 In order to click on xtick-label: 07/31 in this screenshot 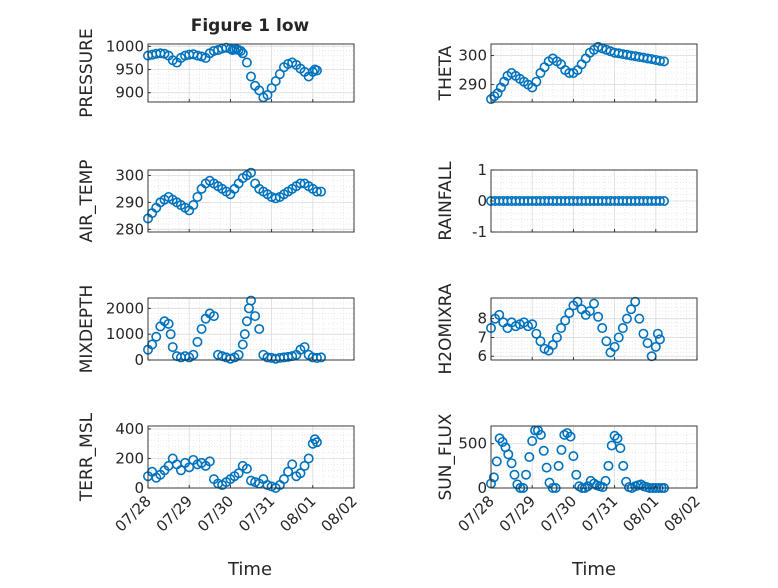, I will do `click(599, 513)`.